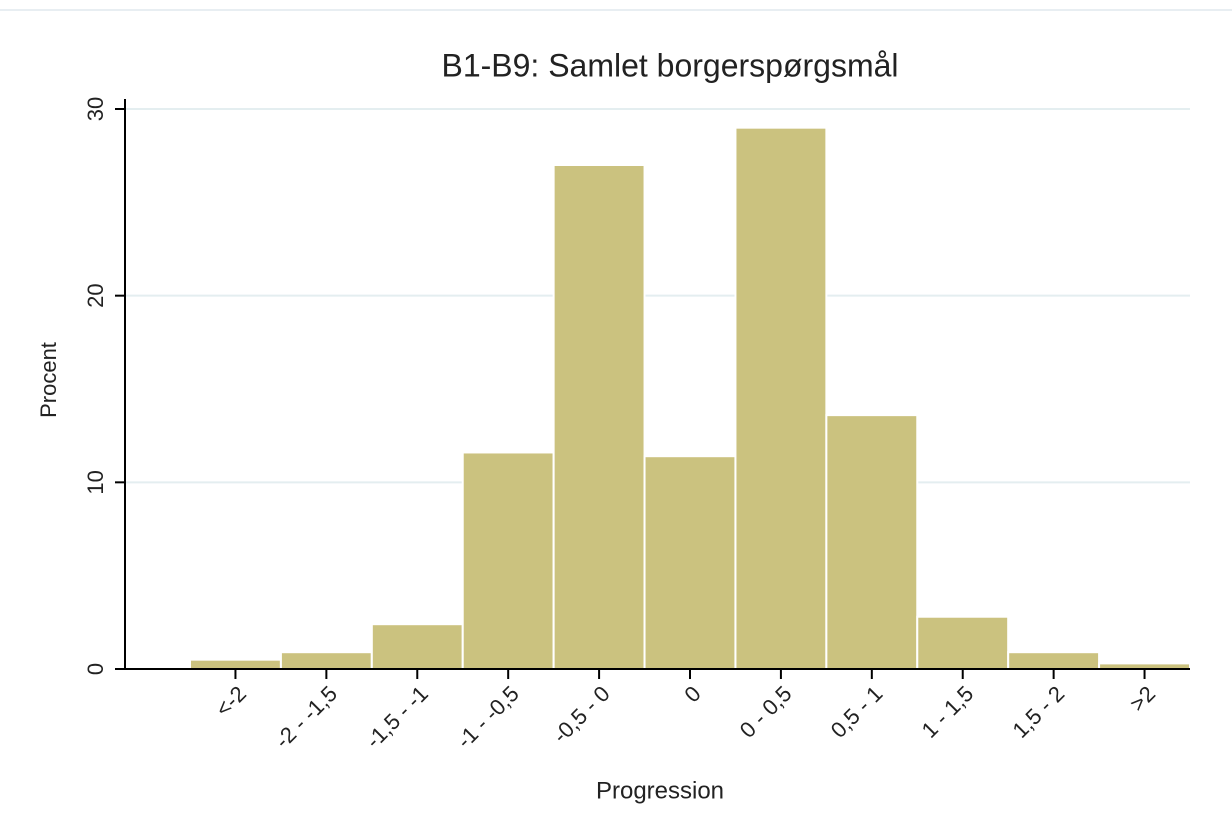 The height and width of the screenshot is (835, 1232). I want to click on x-tick-label: 0,5 - 1, so click(857, 712).